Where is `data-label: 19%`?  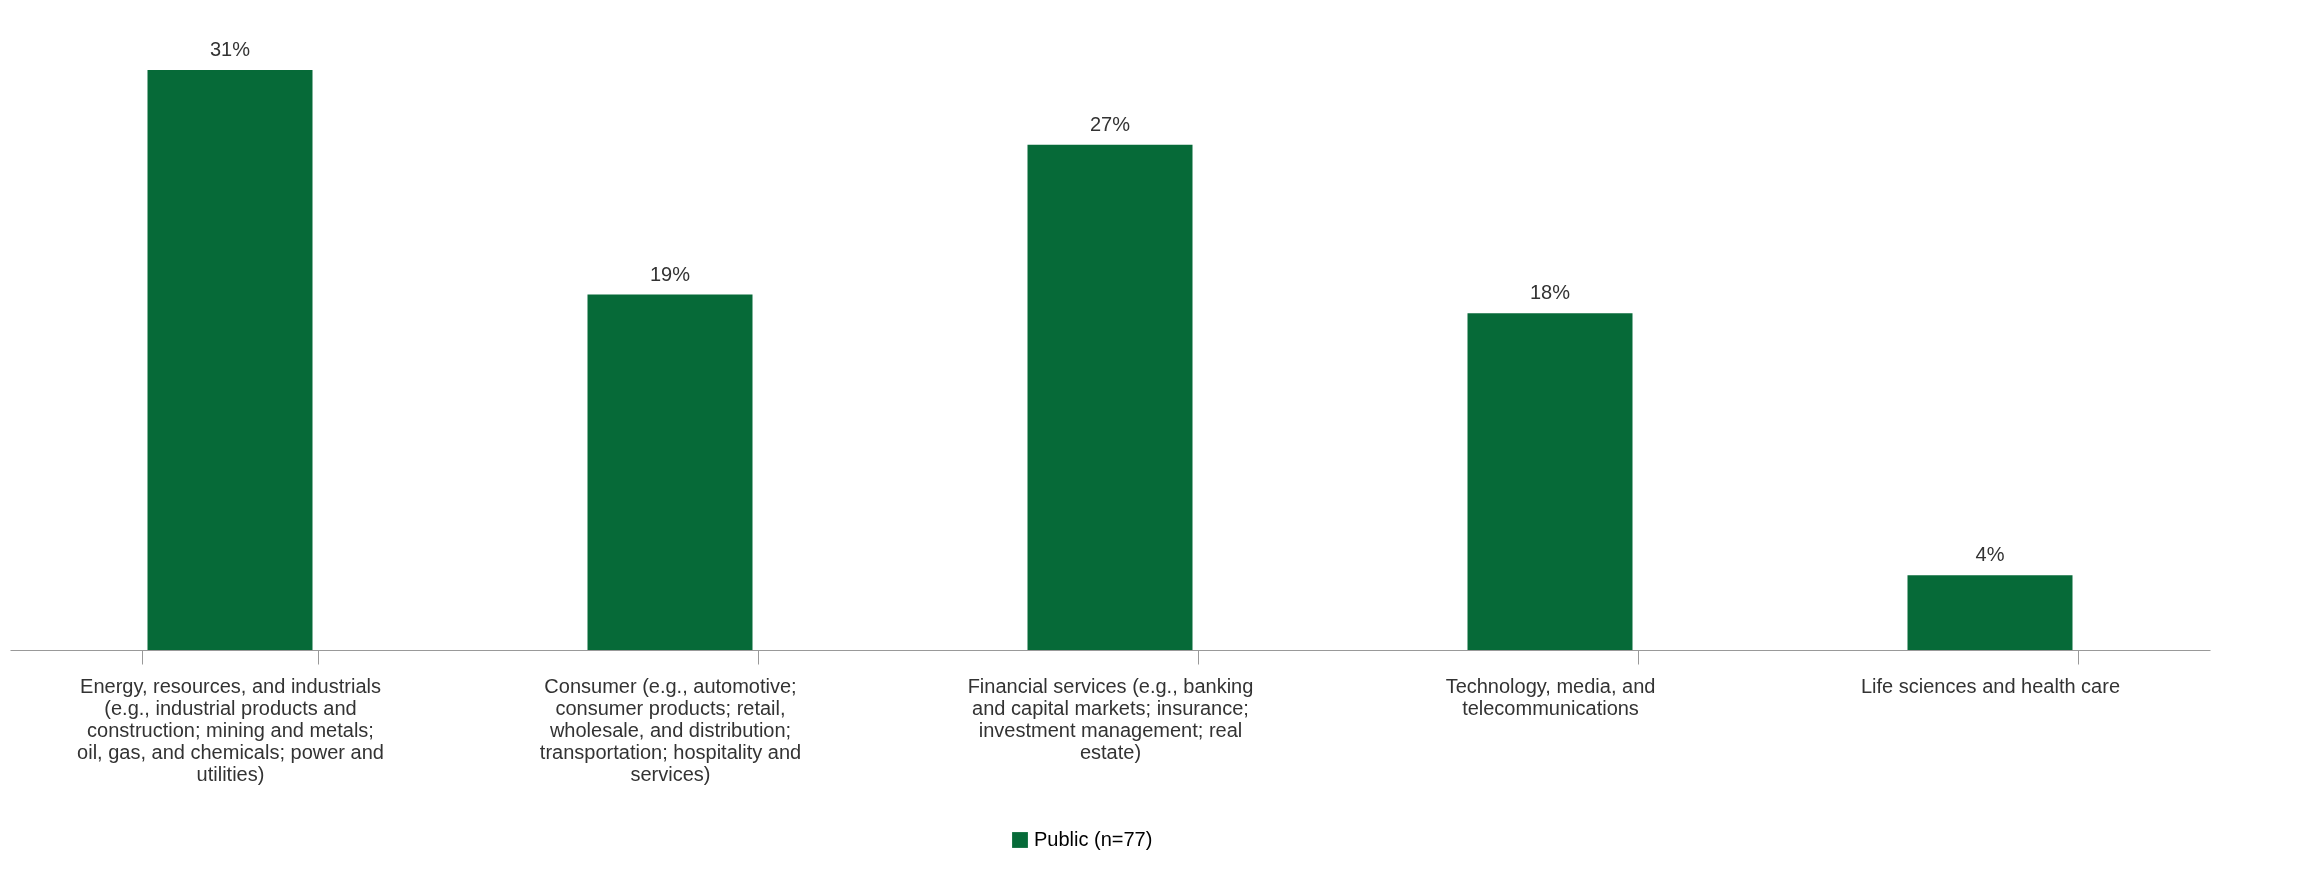 data-label: 19% is located at coordinates (670, 273).